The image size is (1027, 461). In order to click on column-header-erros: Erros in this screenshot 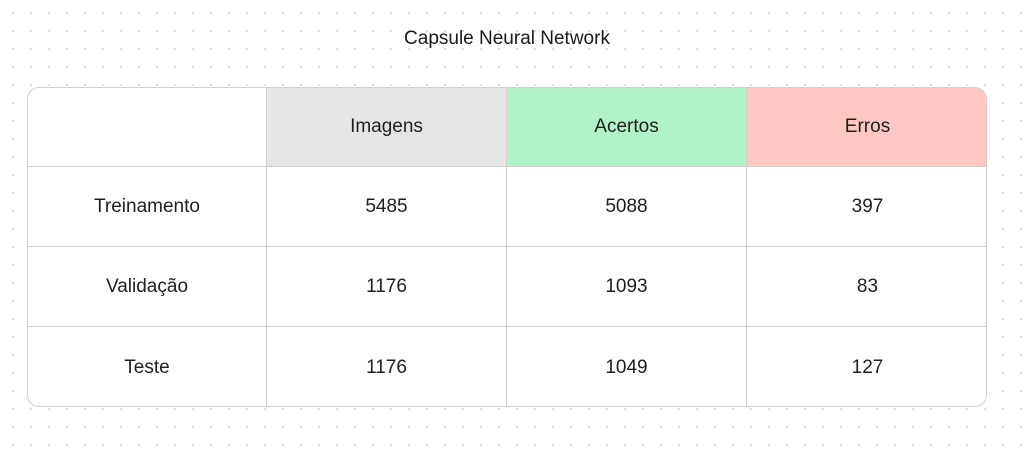, I will do `click(866, 127)`.